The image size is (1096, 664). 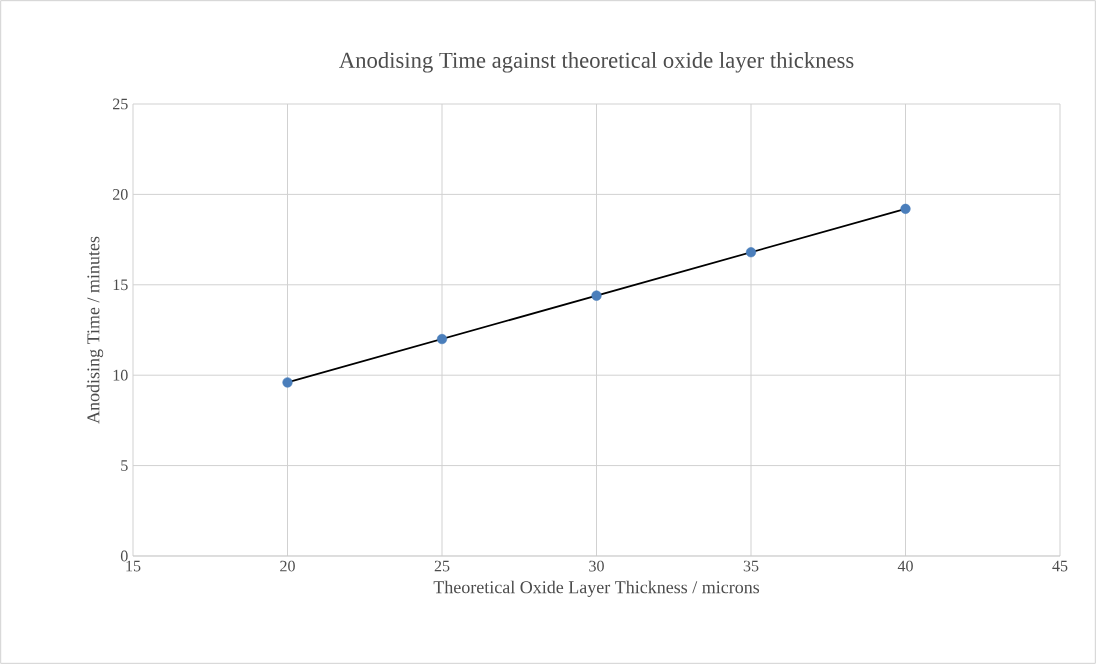 What do you see at coordinates (120, 104) in the screenshot?
I see `y-tick-label: 25` at bounding box center [120, 104].